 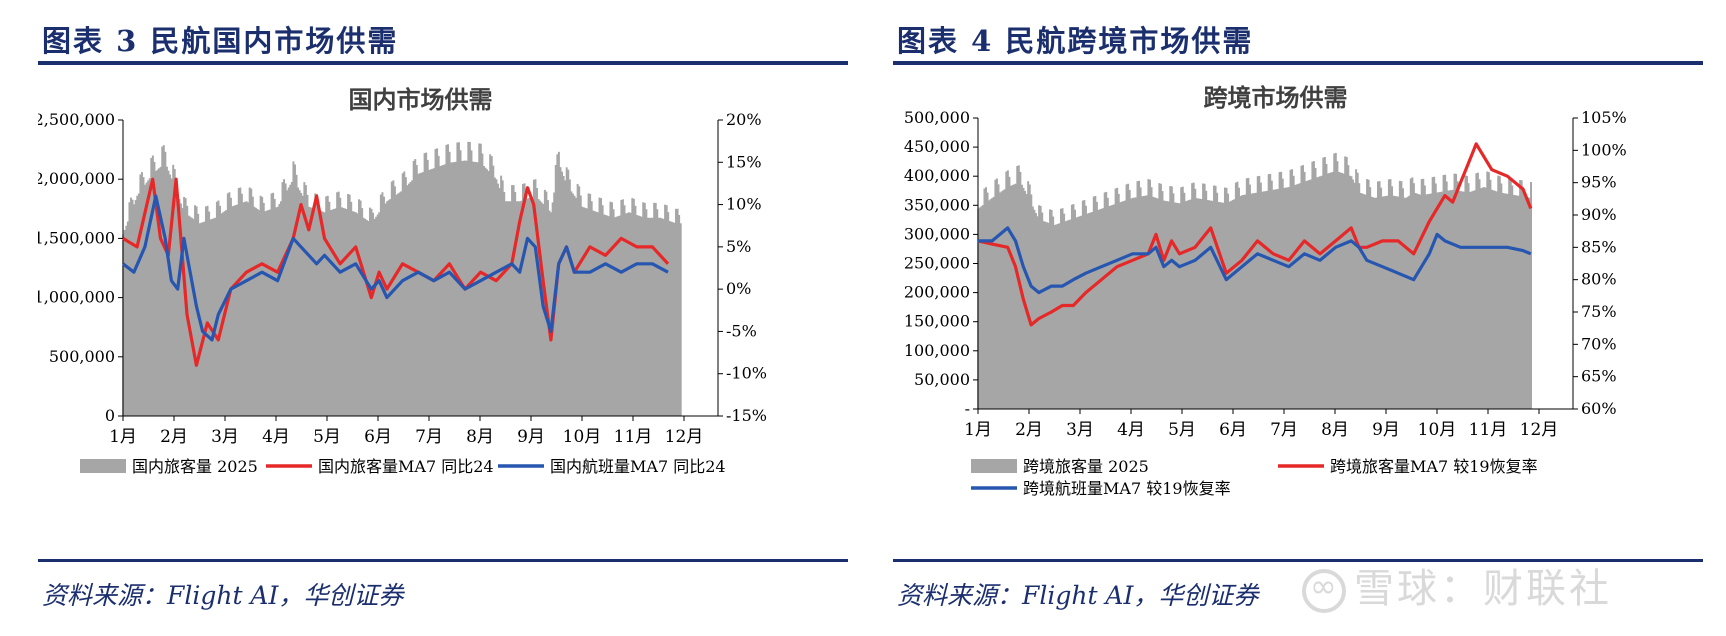 I want to click on red-line, so click(x=1255, y=234).